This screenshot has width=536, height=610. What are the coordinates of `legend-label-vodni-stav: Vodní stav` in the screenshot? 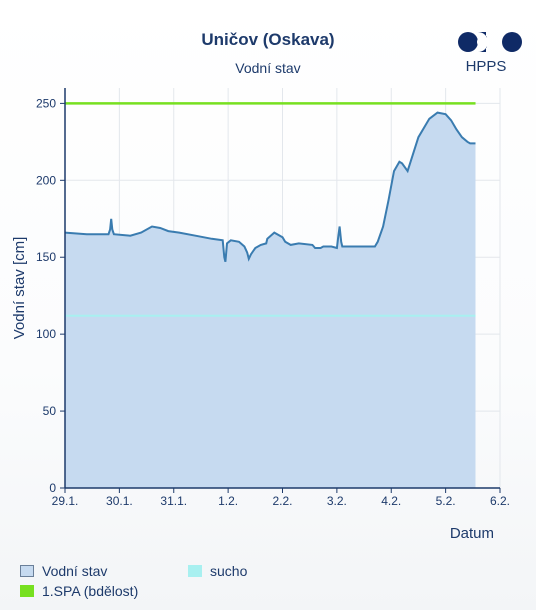 It's located at (75, 571).